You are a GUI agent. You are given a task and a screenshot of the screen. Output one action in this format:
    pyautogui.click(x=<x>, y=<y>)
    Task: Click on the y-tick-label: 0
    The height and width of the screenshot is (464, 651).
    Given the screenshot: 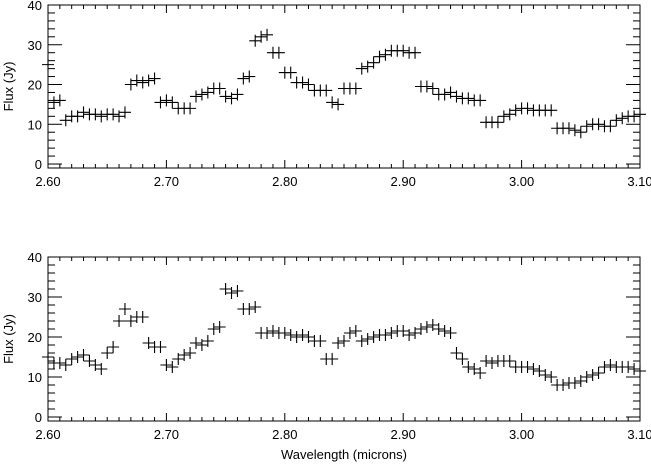 What is the action you would take?
    pyautogui.click(x=38, y=164)
    